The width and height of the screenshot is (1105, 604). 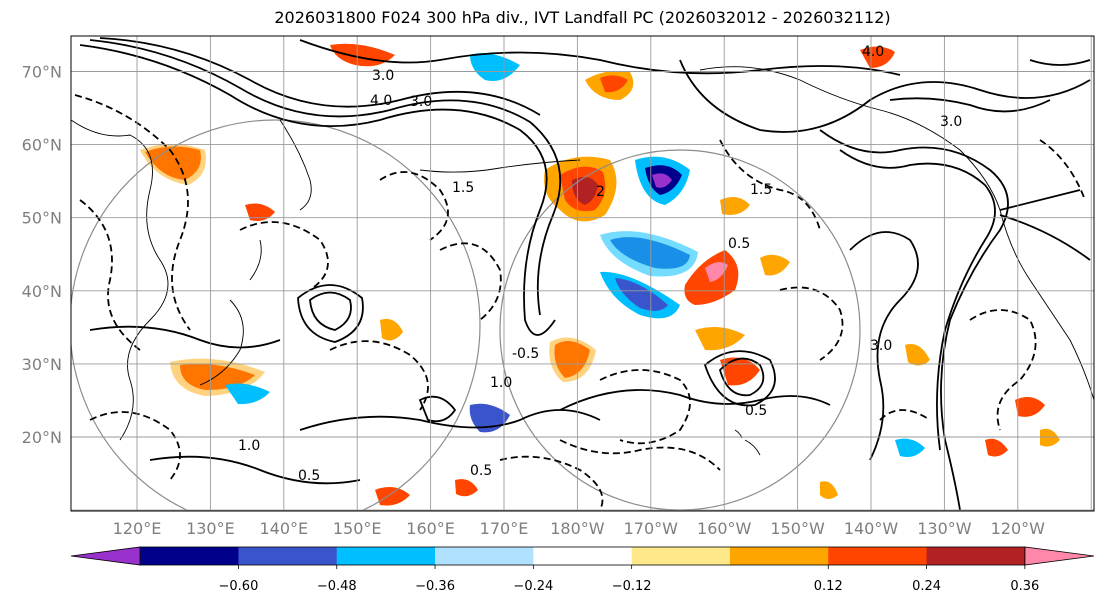 I want to click on shade-positive-midpac-max, so click(x=716, y=272).